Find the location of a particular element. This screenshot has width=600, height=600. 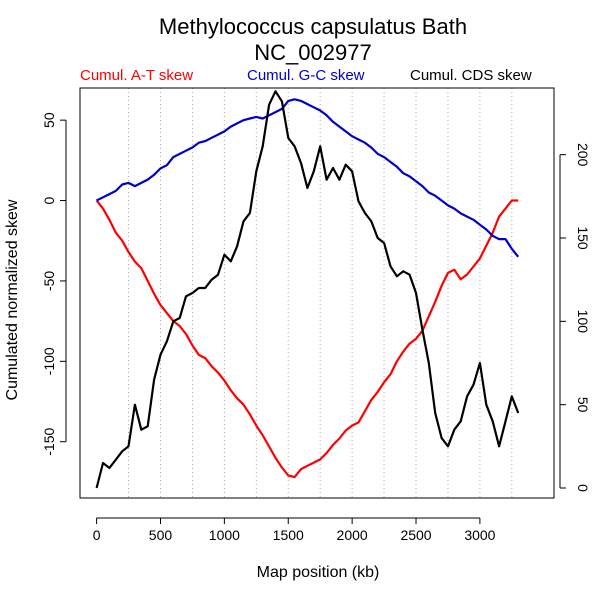

x-tick-label: 2000 is located at coordinates (352, 535).